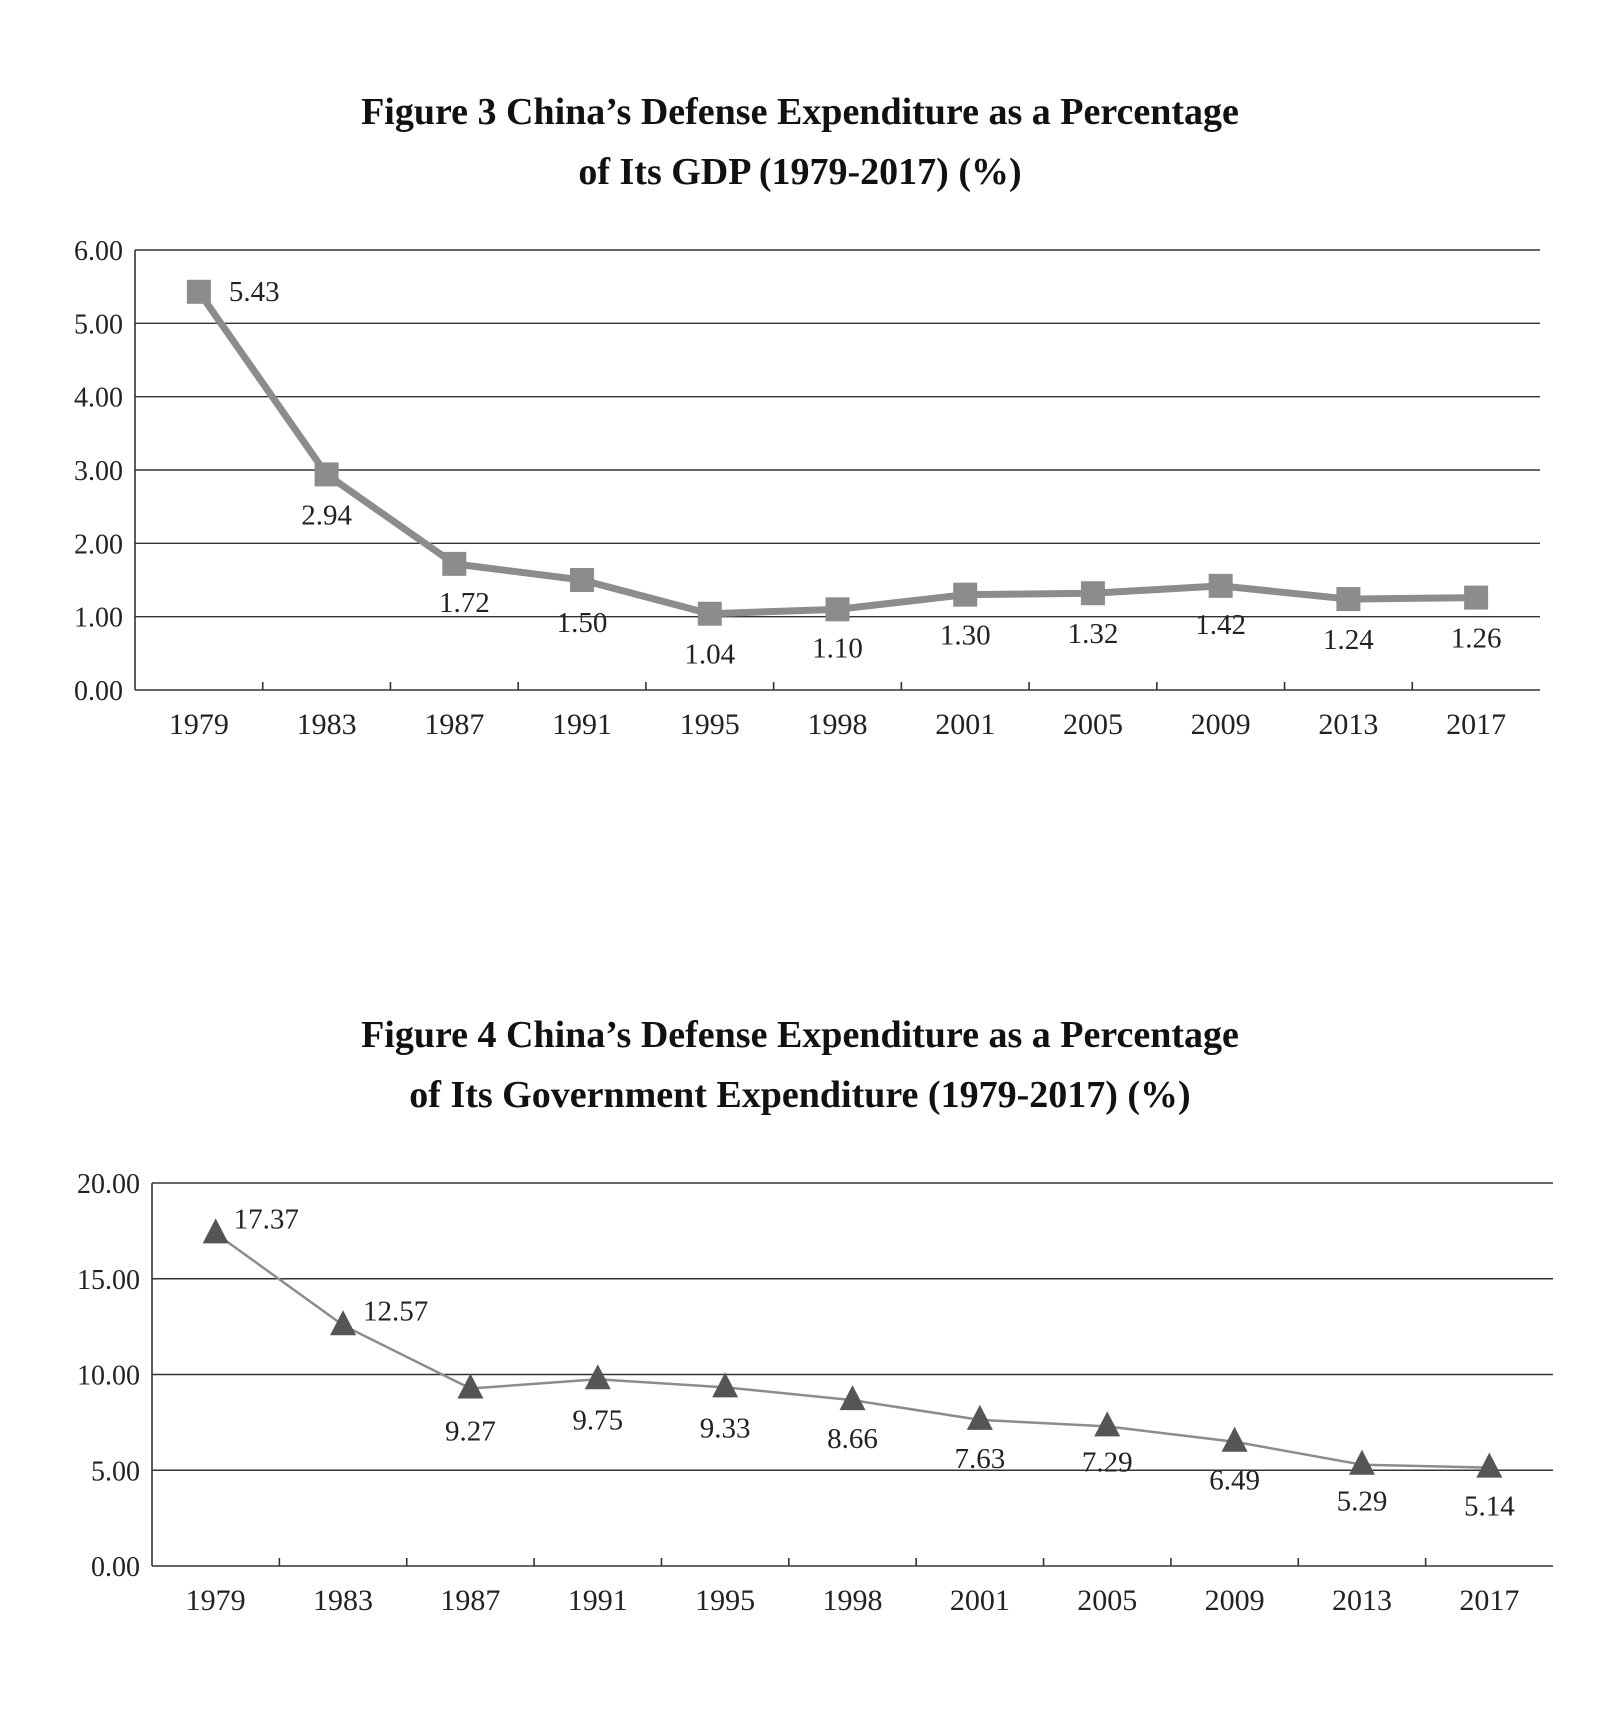 Image resolution: width=1600 pixels, height=1714 pixels. What do you see at coordinates (837, 648) in the screenshot?
I see `data-label: 1.10` at bounding box center [837, 648].